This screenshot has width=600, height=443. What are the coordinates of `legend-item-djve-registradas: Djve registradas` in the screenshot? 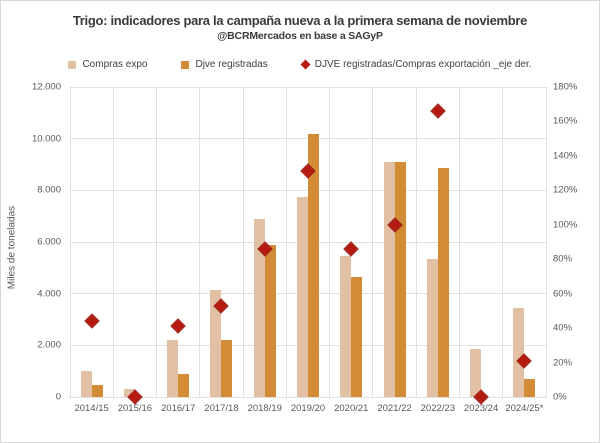 It's located at (224, 64).